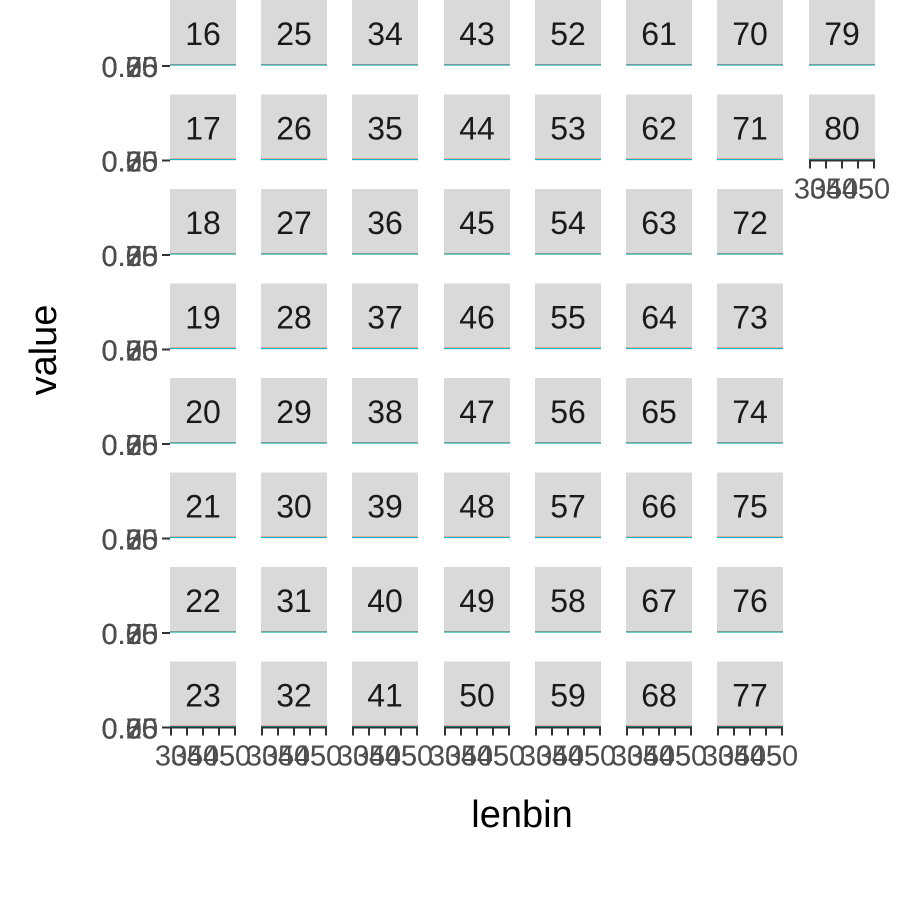  I want to click on facet-label: 30, so click(294, 507).